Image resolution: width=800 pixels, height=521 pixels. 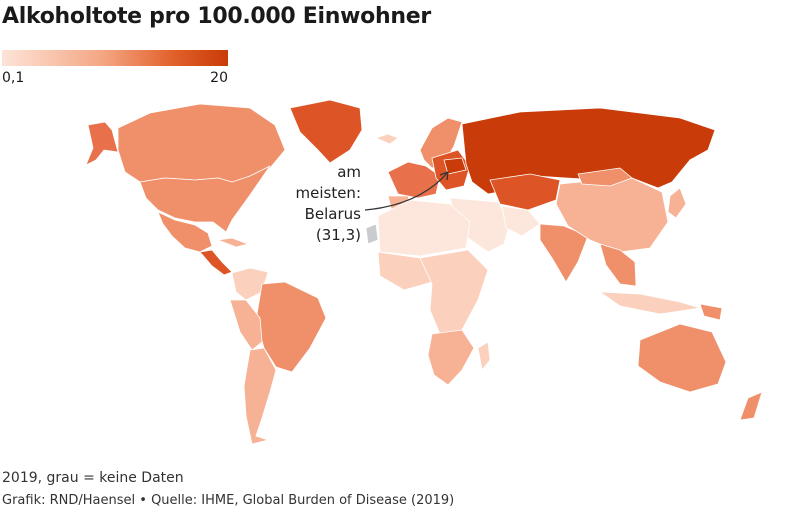 I want to click on region-japan, so click(x=677, y=203).